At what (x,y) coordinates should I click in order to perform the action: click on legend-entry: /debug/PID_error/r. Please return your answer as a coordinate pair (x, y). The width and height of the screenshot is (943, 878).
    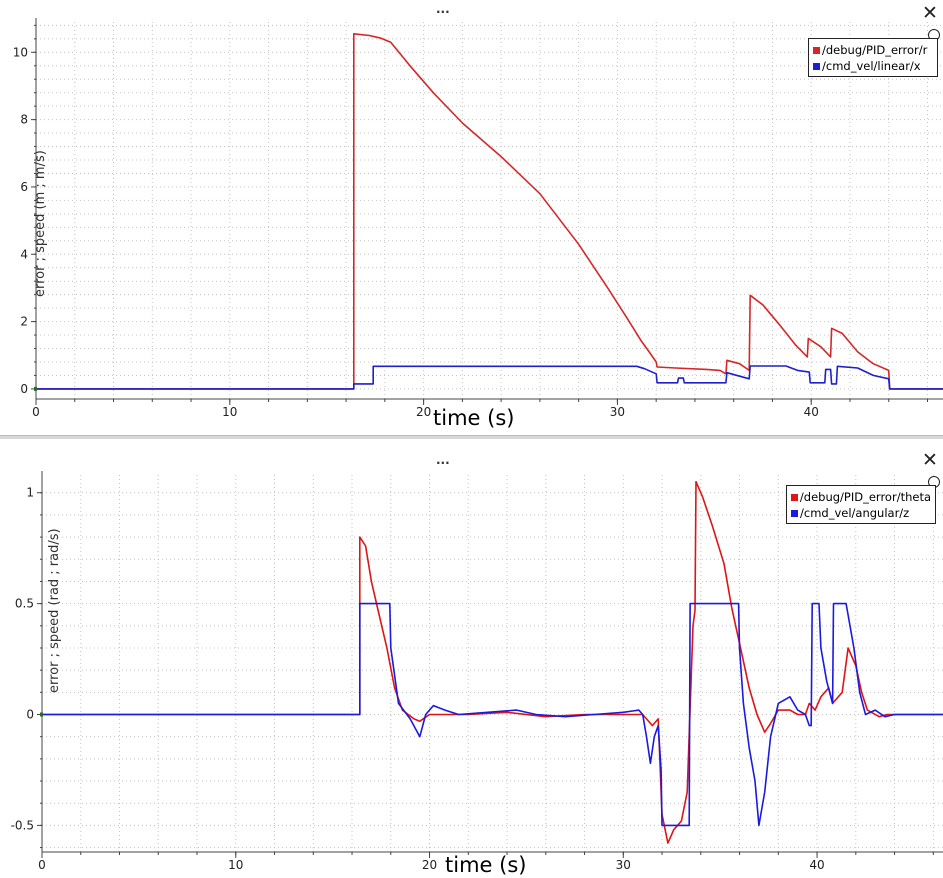
    Looking at the image, I should click on (873, 50).